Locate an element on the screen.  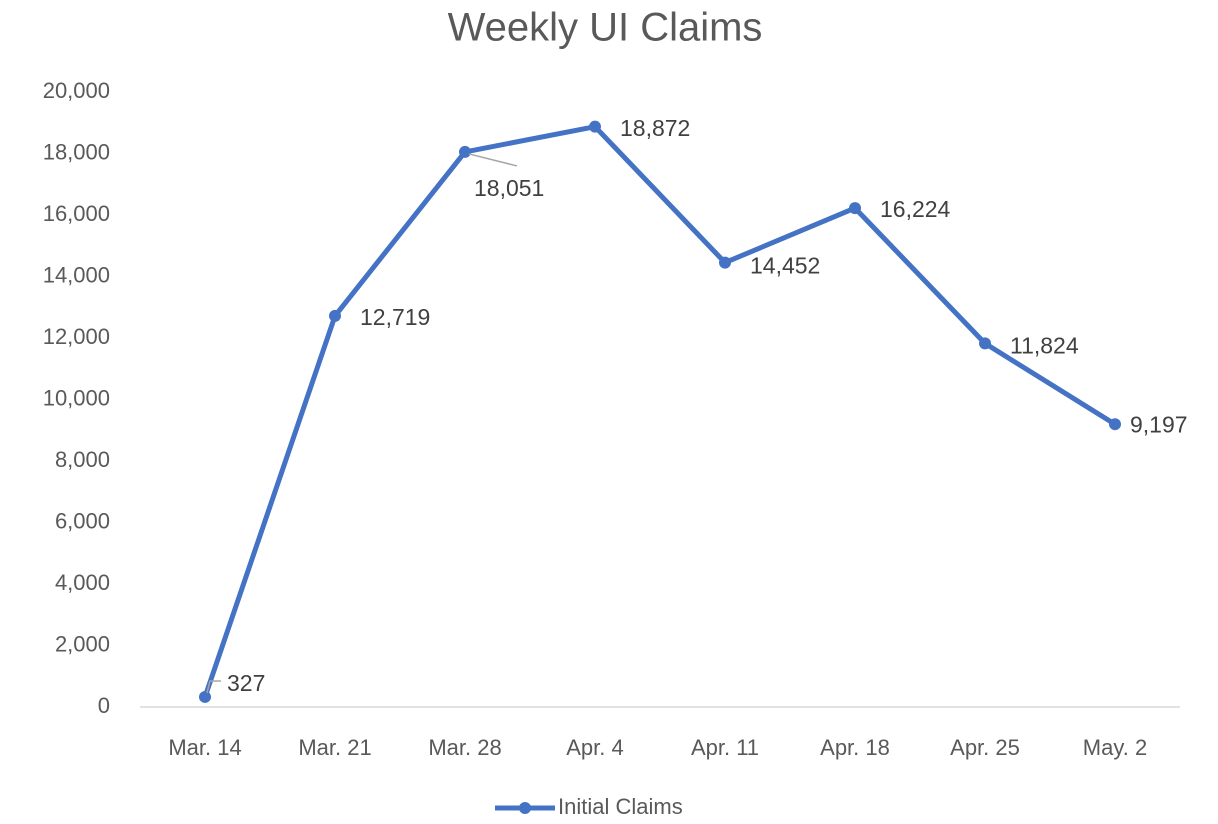
data-label: 11,824 is located at coordinates (1044, 345).